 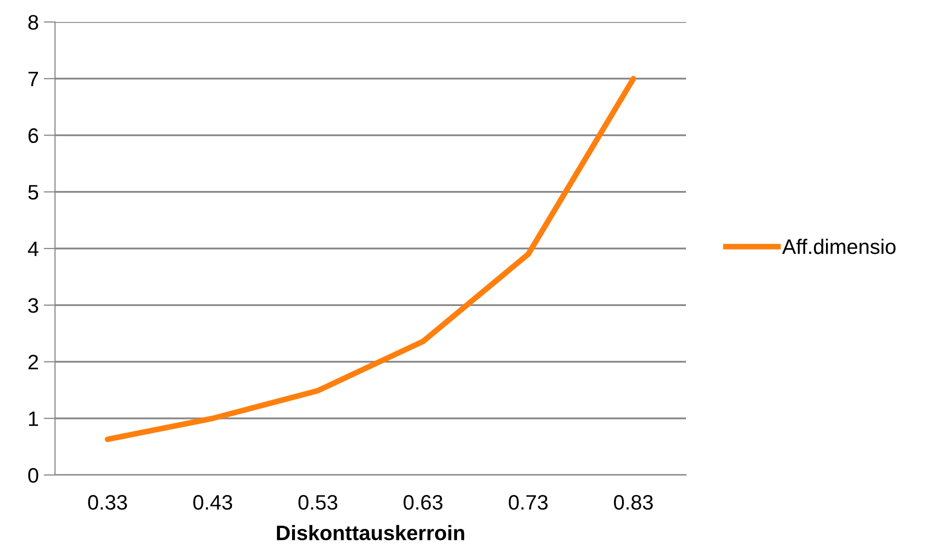 What do you see at coordinates (33, 79) in the screenshot?
I see `y-tick-label: 7` at bounding box center [33, 79].